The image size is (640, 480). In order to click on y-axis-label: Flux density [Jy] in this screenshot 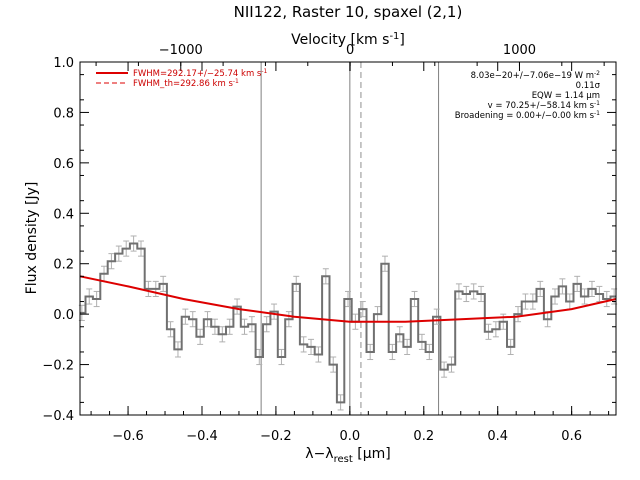, I will do `click(32, 238)`.